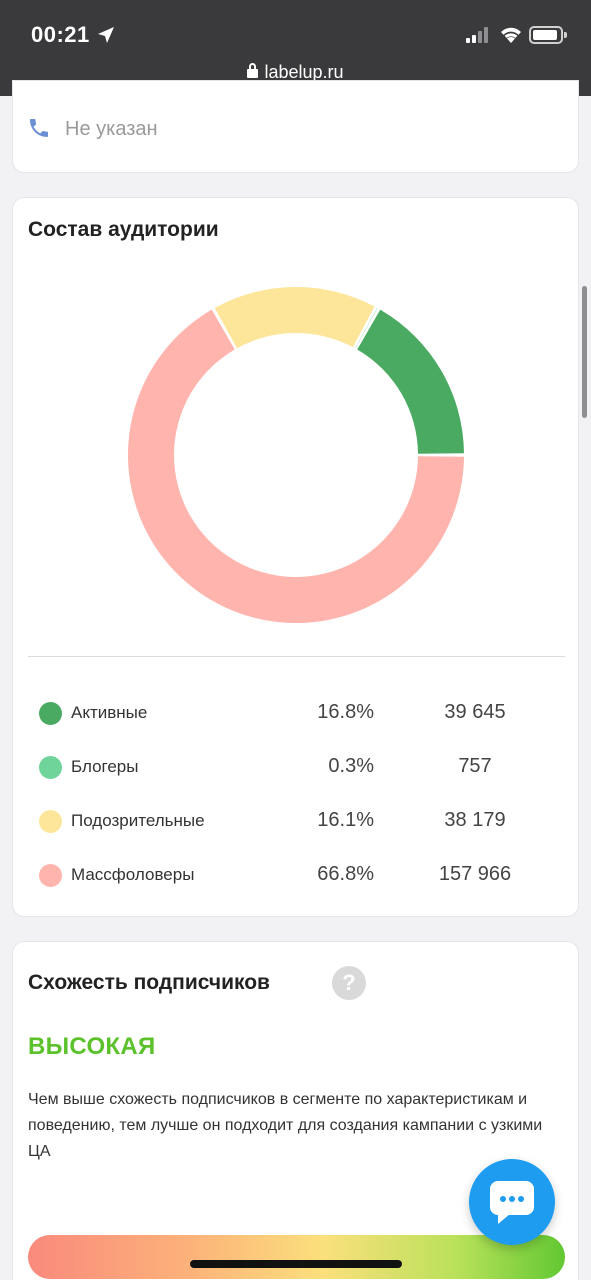 This screenshot has height=1280, width=591. Describe the element at coordinates (584, 352) in the screenshot. I see `scrollbar` at that location.